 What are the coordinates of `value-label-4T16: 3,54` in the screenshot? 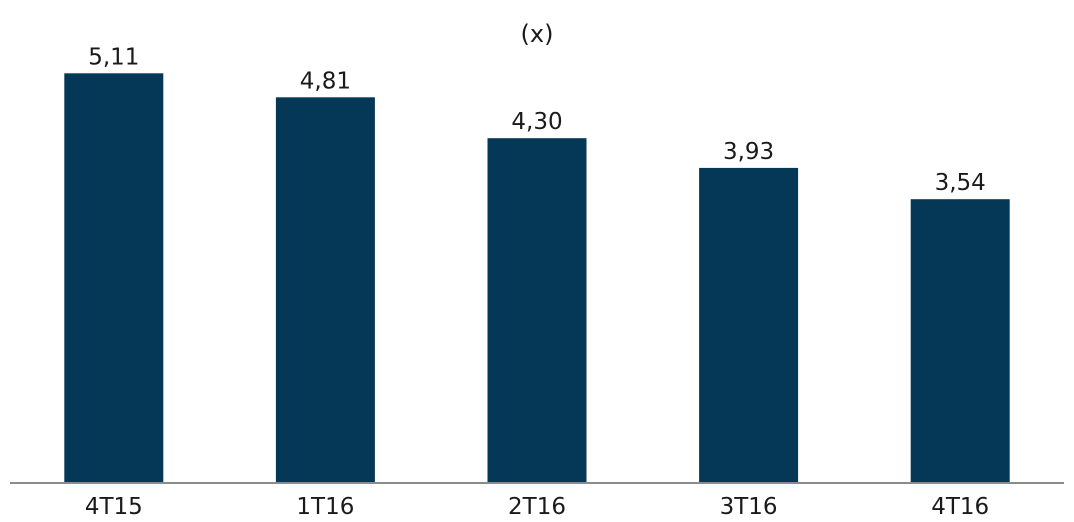 It's located at (960, 183).